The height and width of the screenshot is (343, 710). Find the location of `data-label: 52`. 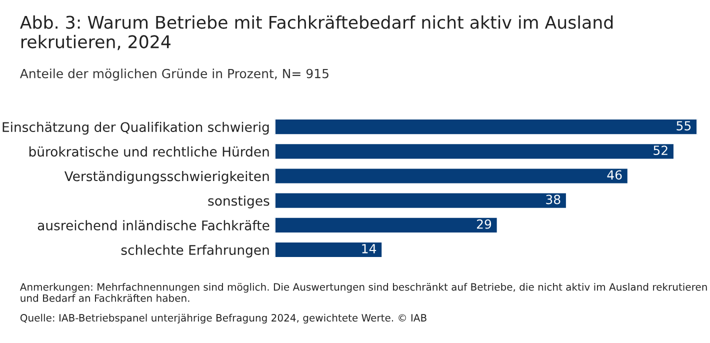

data-label: 52 is located at coordinates (661, 151).